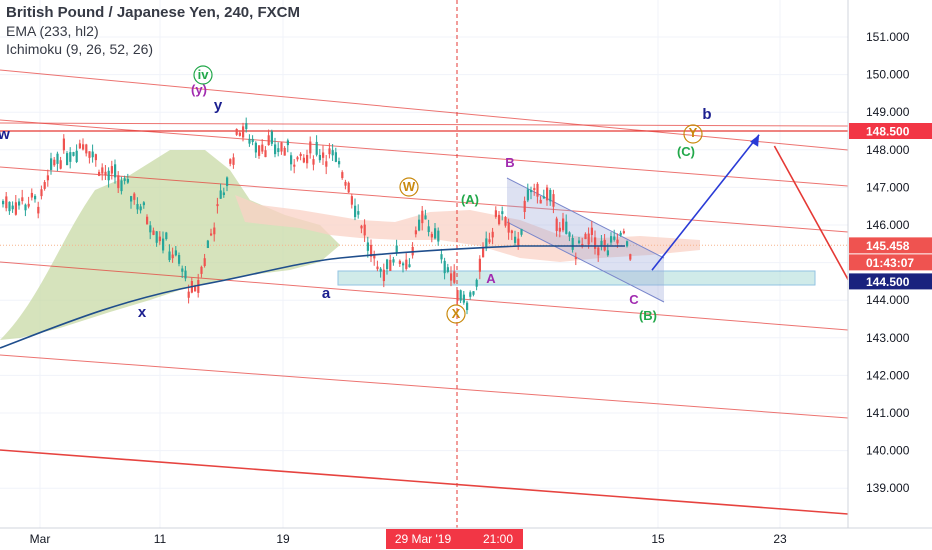  I want to click on time-marker-date: 29 Mar '19, so click(423, 539).